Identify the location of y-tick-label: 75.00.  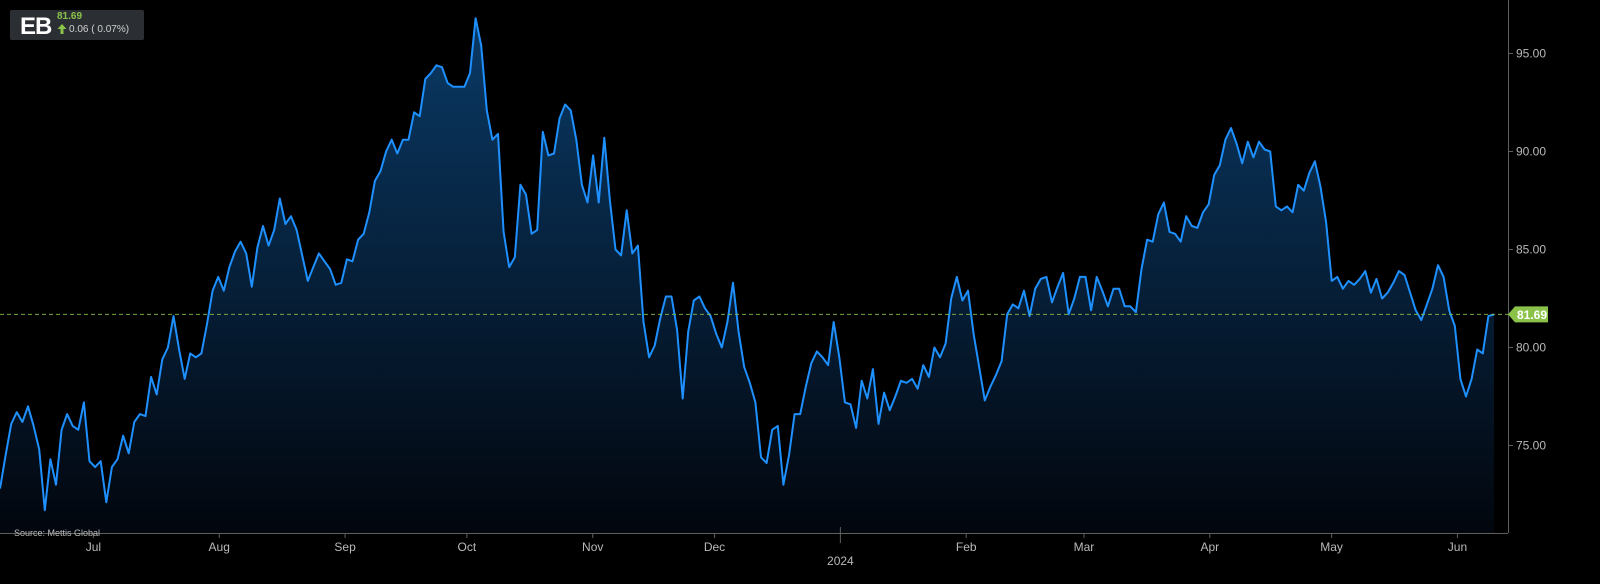
(1531, 446).